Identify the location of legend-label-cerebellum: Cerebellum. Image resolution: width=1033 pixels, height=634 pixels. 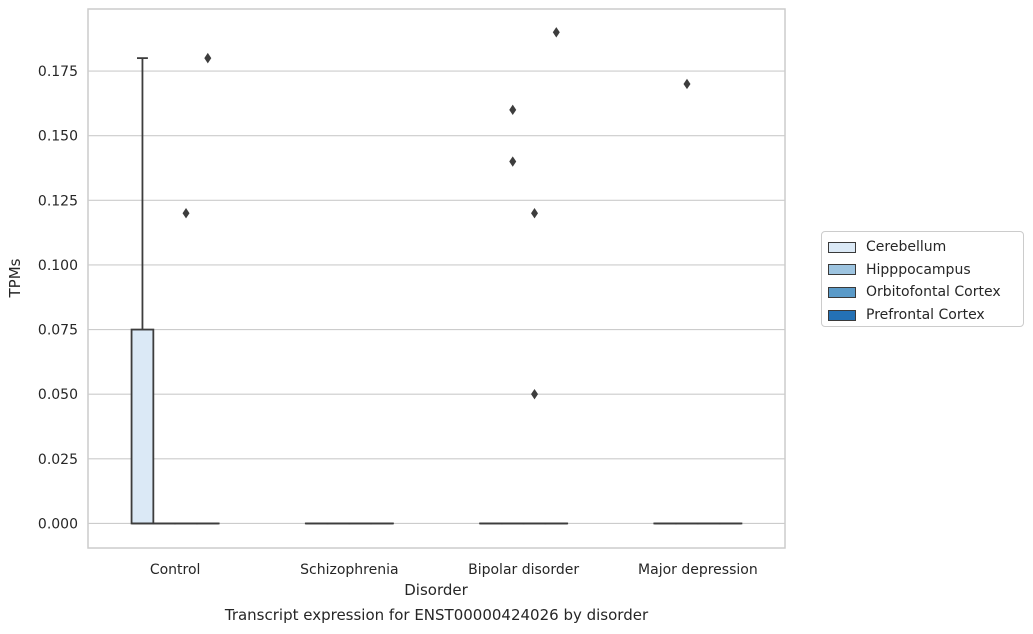
(906, 247).